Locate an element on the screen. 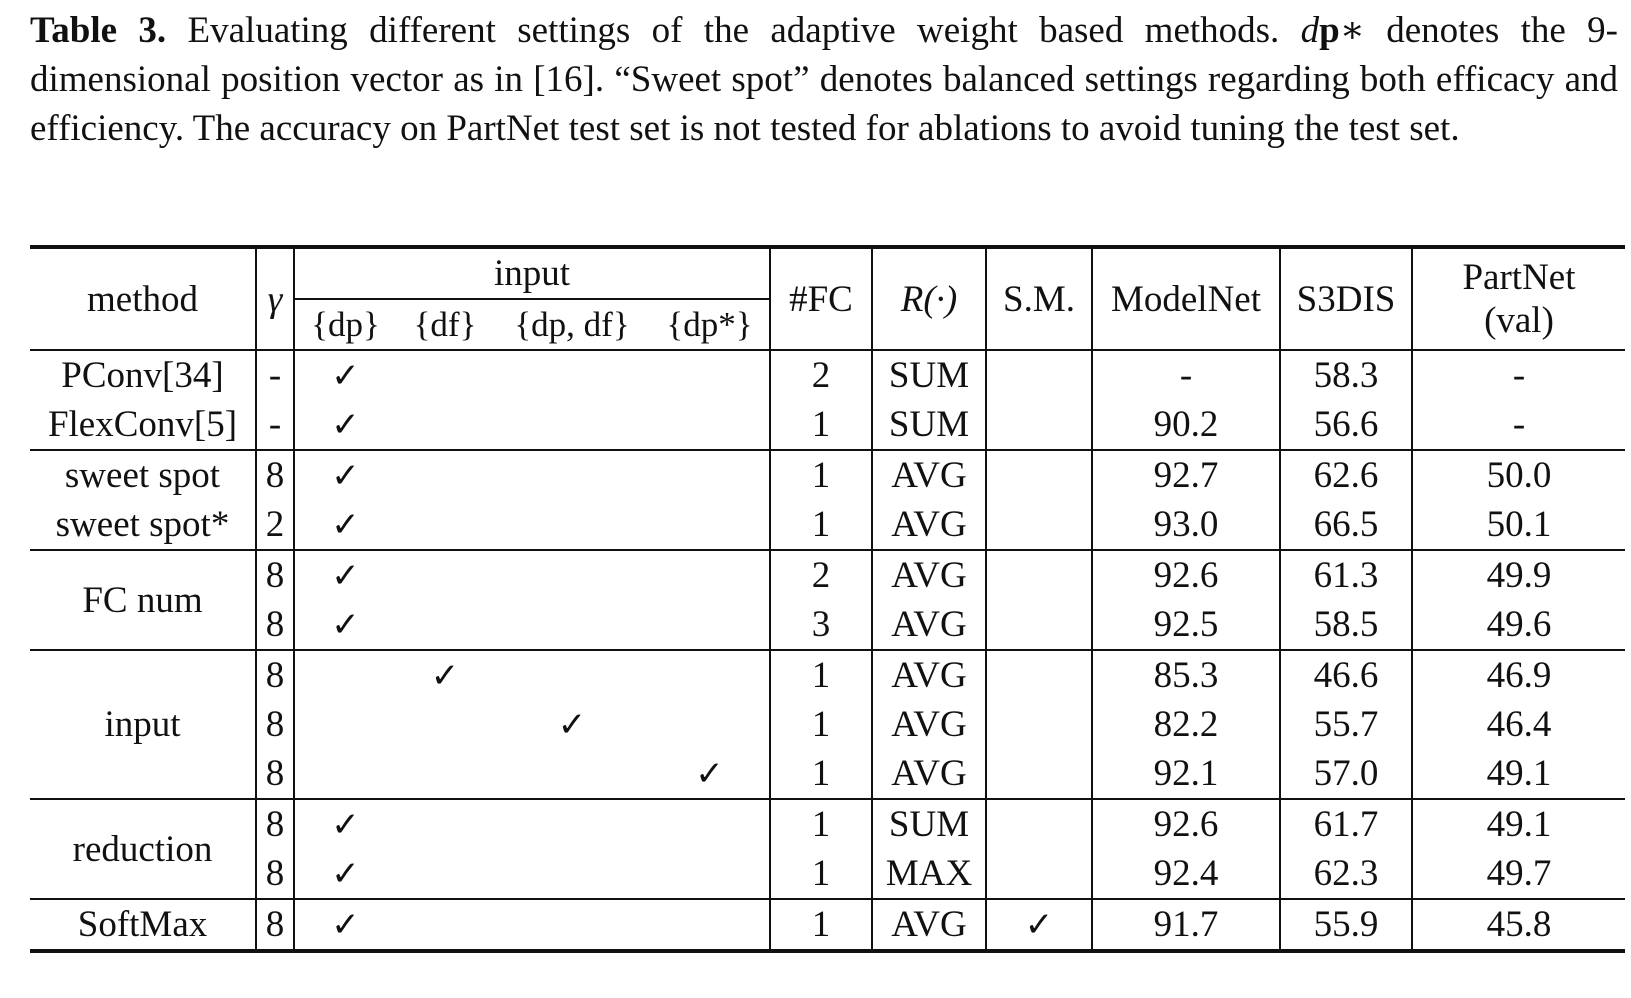 This screenshot has width=1631, height=998. s3dis-cell: 58.3 is located at coordinates (1346, 374).